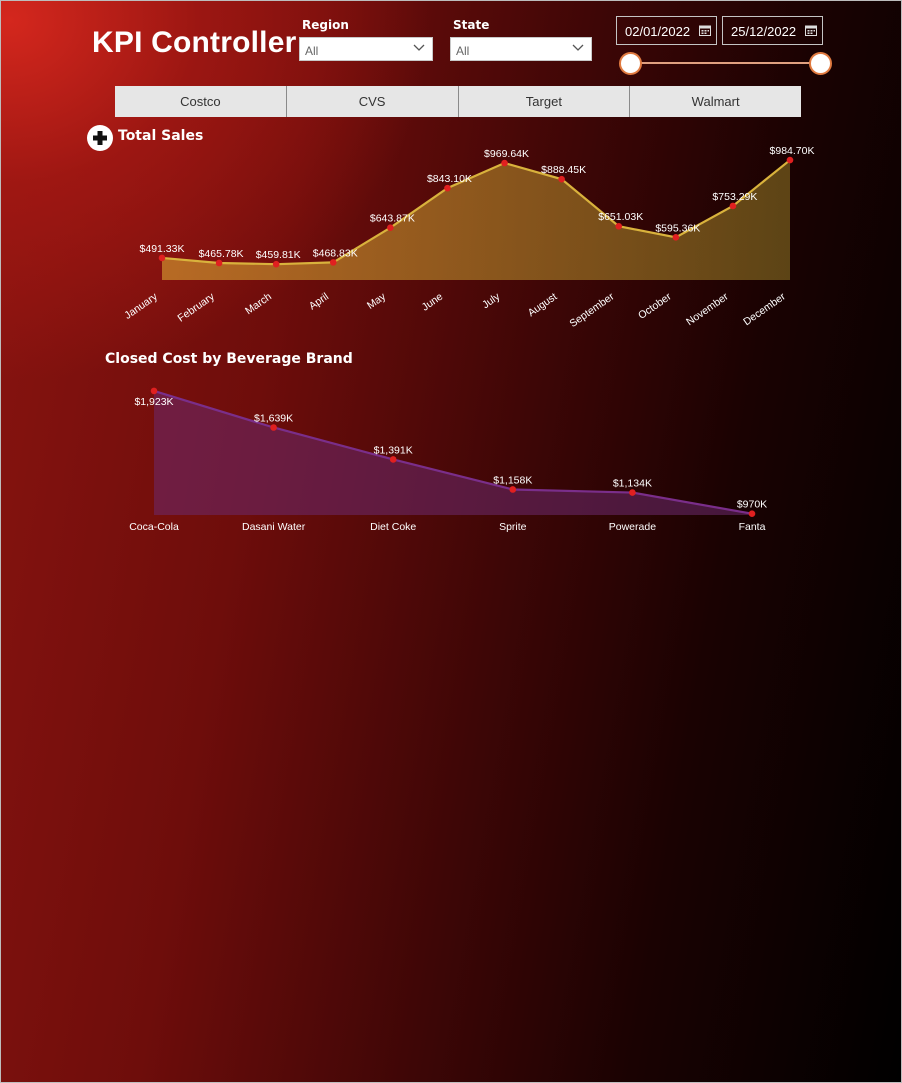 The image size is (902, 1083). What do you see at coordinates (658, 31) in the screenshot?
I see `date-start-value: 02/01/2022` at bounding box center [658, 31].